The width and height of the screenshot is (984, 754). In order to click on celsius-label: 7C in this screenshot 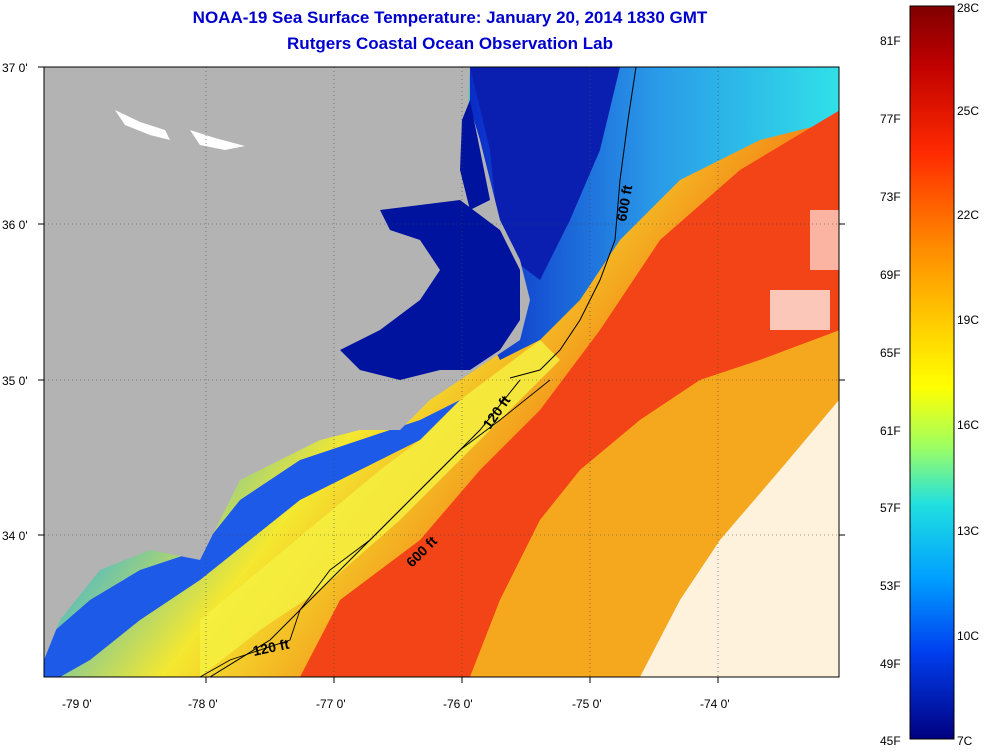, I will do `click(965, 741)`.